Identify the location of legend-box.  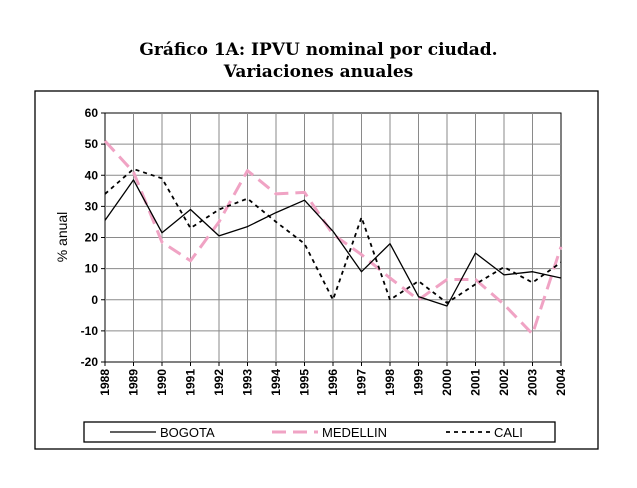
(319, 432).